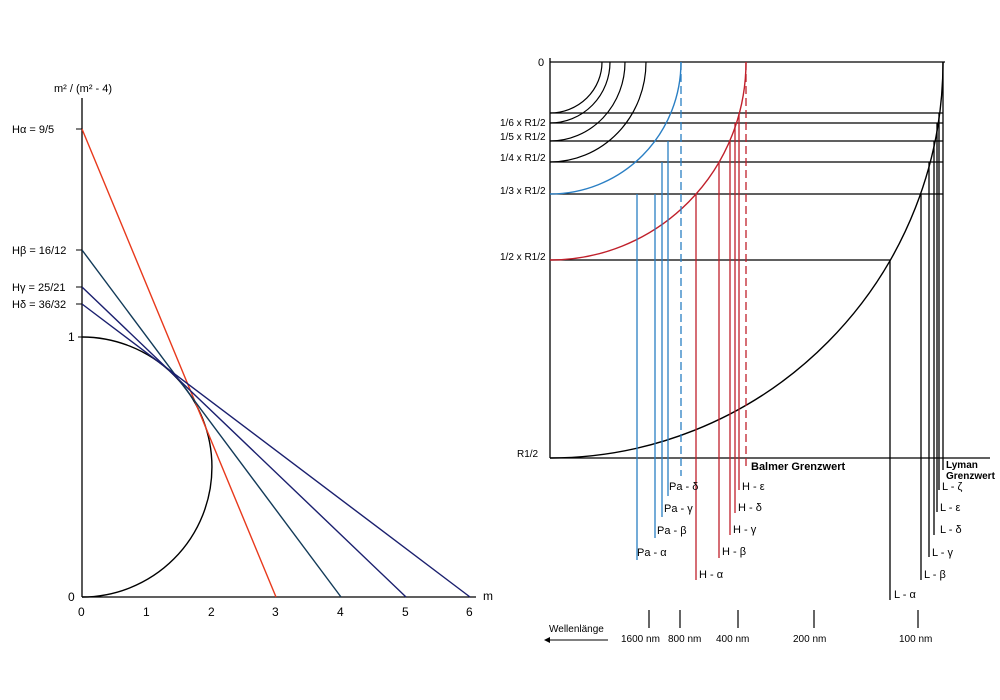 This screenshot has width=1000, height=700. Describe the element at coordinates (340, 612) in the screenshot. I see `x-tick-label: 4` at that location.